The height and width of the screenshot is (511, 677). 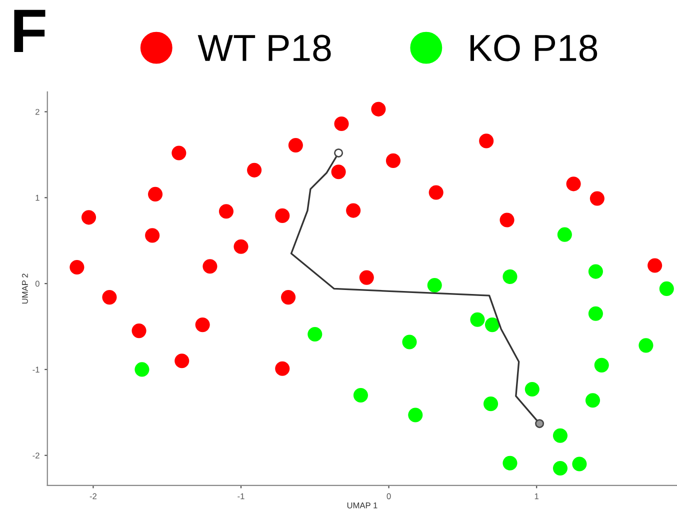 What do you see at coordinates (93, 496) in the screenshot?
I see `x-tick-label: -2` at bounding box center [93, 496].